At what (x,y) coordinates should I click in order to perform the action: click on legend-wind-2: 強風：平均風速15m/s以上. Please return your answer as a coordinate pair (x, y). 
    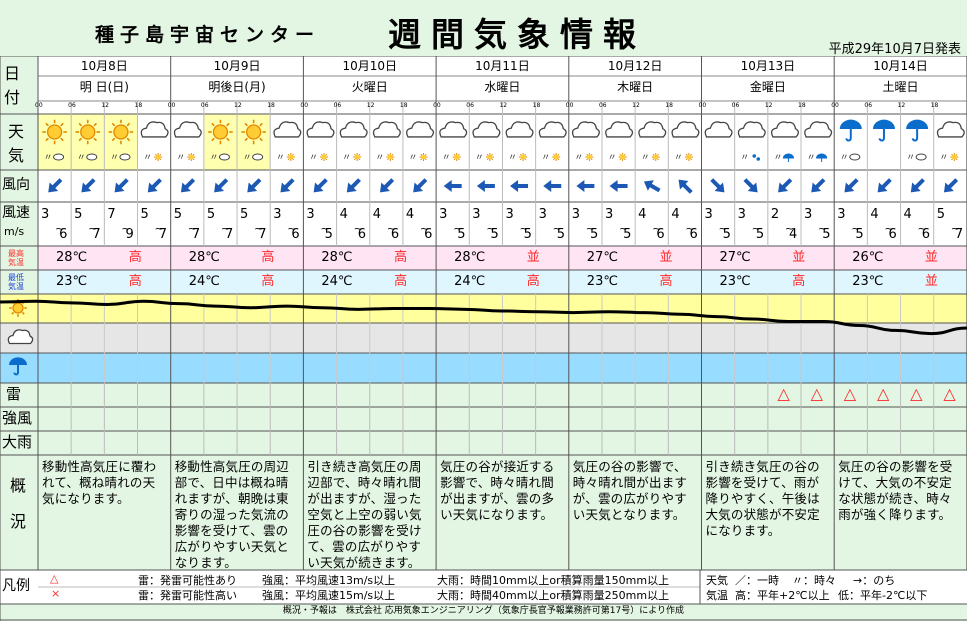
    Looking at the image, I should click on (329, 595).